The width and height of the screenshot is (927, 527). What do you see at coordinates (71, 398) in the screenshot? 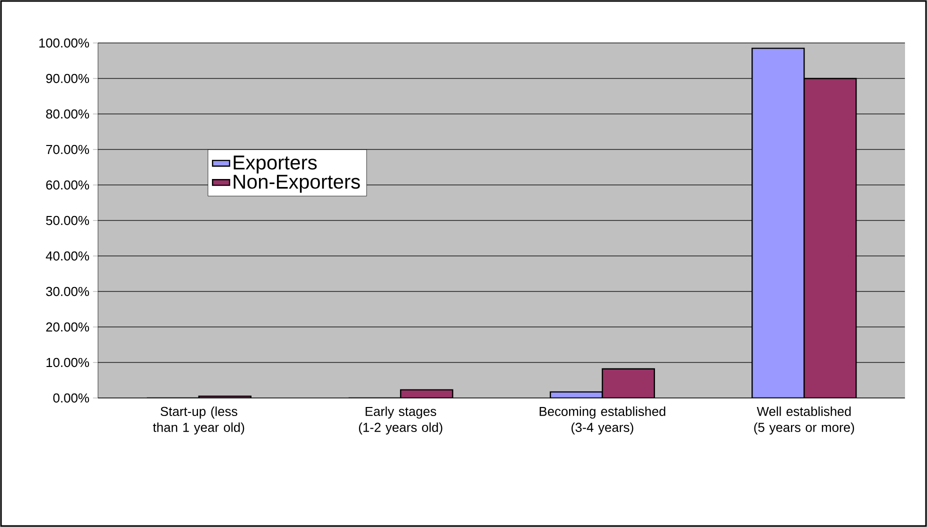
I see `y-tick-label: 0.00%` at bounding box center [71, 398].